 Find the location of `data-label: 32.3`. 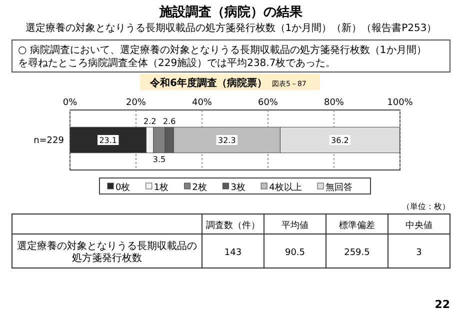

data-label: 32.3 is located at coordinates (227, 140).